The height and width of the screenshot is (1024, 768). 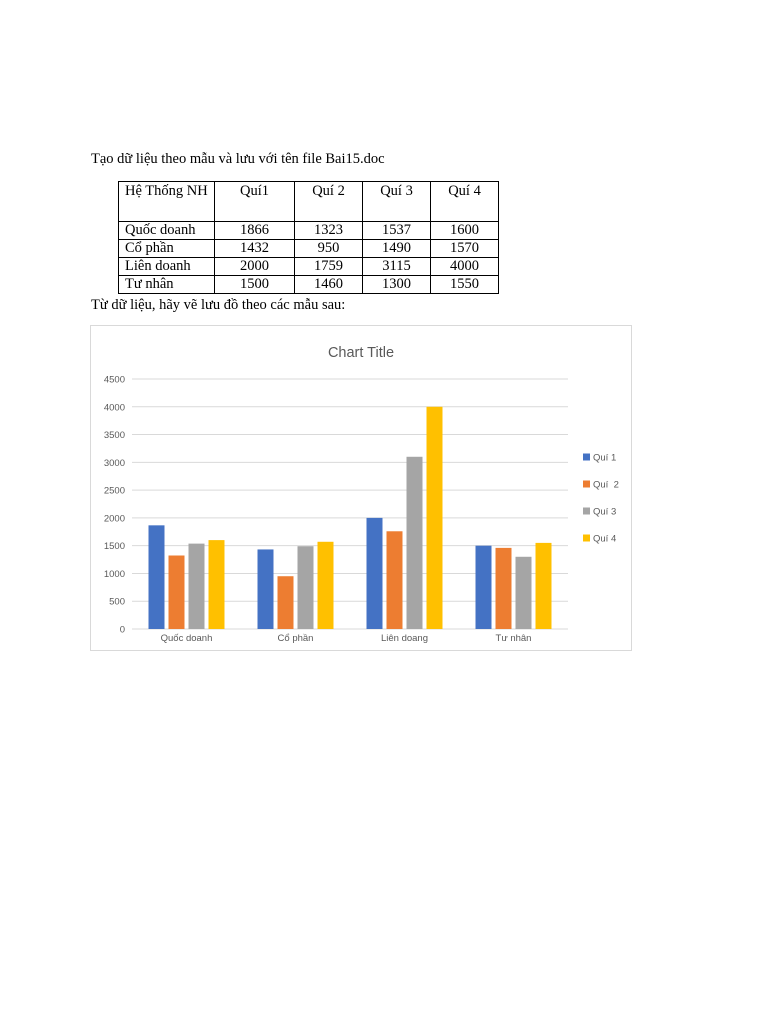 What do you see at coordinates (464, 230) in the screenshot?
I see `table-cell: 1600` at bounding box center [464, 230].